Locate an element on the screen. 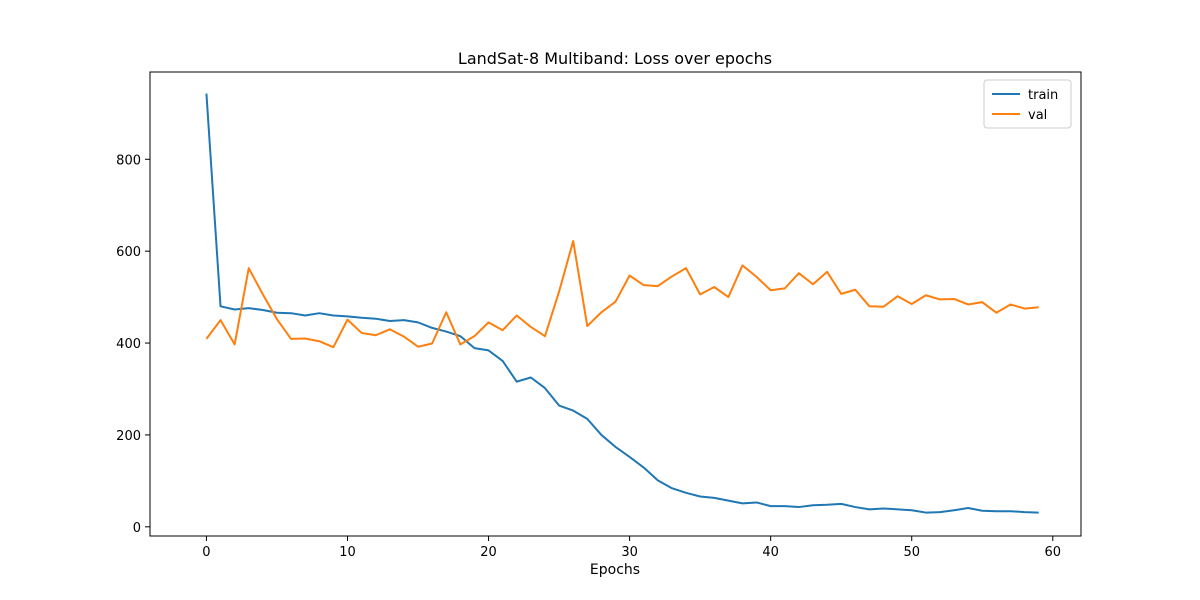  x-tick-label: 50 is located at coordinates (911, 552).